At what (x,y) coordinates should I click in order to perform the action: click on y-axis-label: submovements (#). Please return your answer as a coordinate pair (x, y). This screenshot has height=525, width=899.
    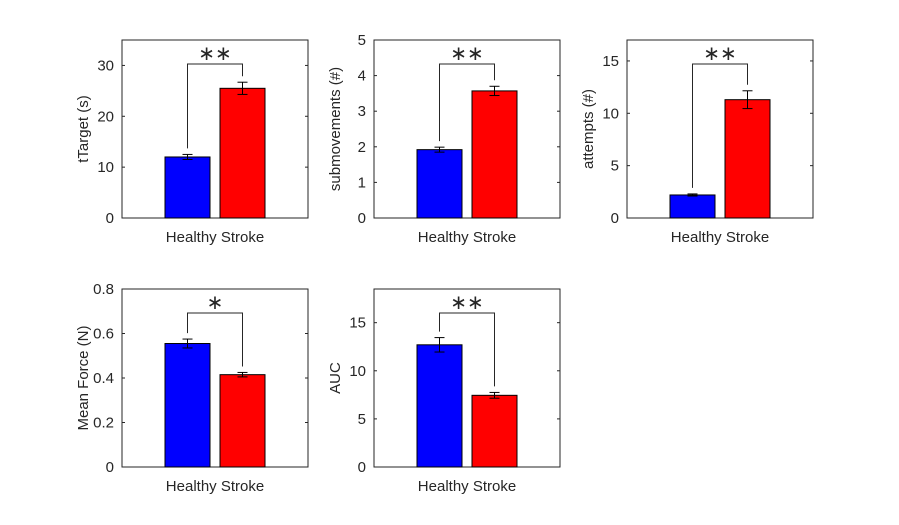
    Looking at the image, I should click on (335, 129).